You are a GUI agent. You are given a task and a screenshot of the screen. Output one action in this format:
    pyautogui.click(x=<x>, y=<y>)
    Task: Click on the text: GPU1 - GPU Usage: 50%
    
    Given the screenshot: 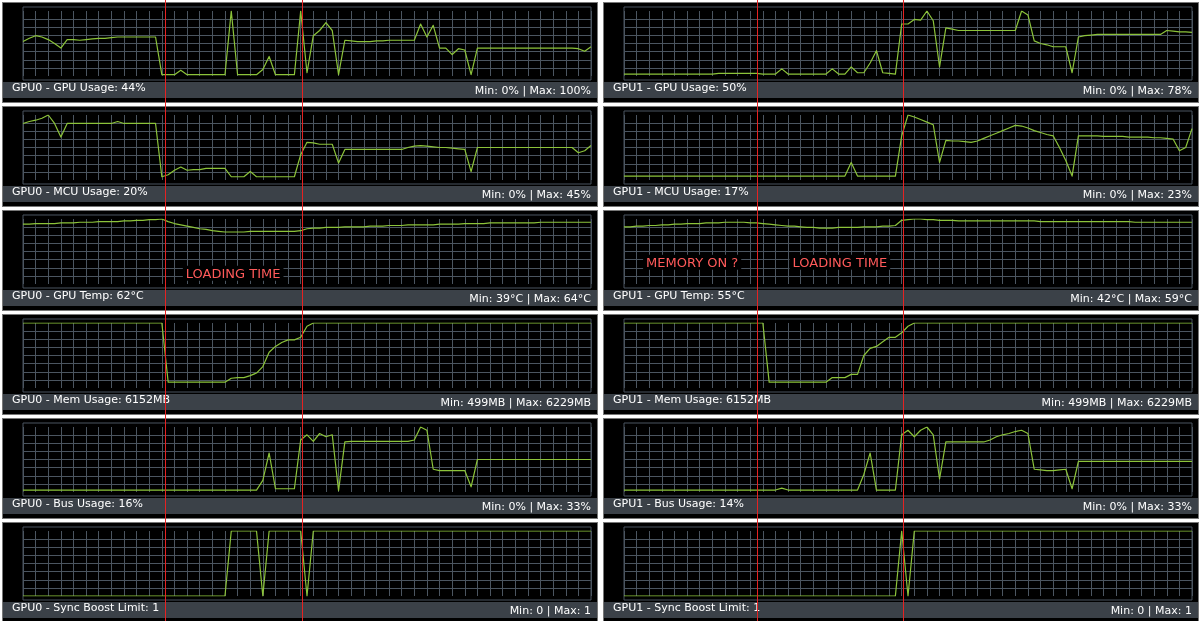 What is the action you would take?
    pyautogui.click(x=680, y=87)
    